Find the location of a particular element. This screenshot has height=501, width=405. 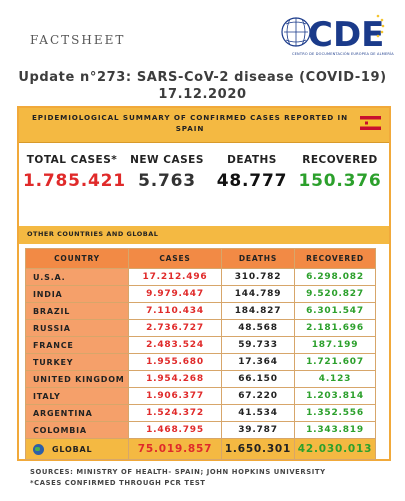

country-cell: FRANCE is located at coordinates (77, 345).